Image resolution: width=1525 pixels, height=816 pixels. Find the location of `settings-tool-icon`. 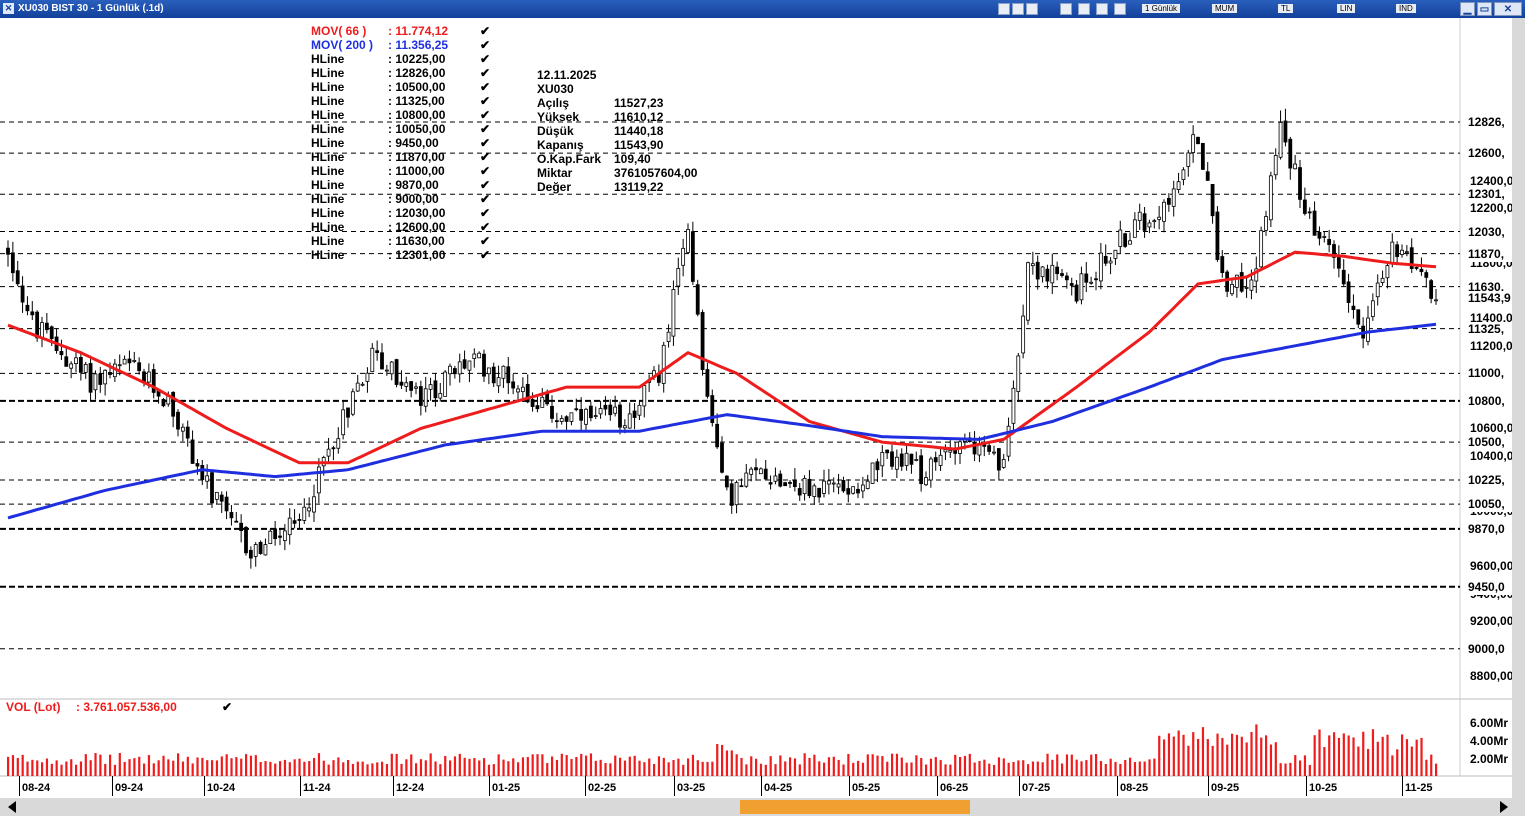

settings-tool-icon is located at coordinates (1120, 9).